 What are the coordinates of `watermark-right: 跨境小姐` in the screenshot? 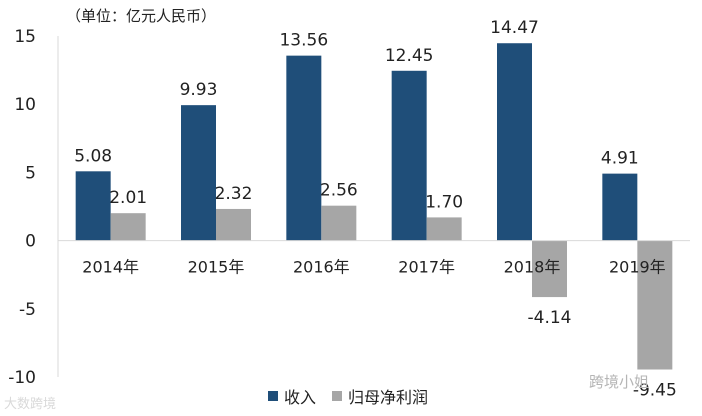 It's located at (619, 382).